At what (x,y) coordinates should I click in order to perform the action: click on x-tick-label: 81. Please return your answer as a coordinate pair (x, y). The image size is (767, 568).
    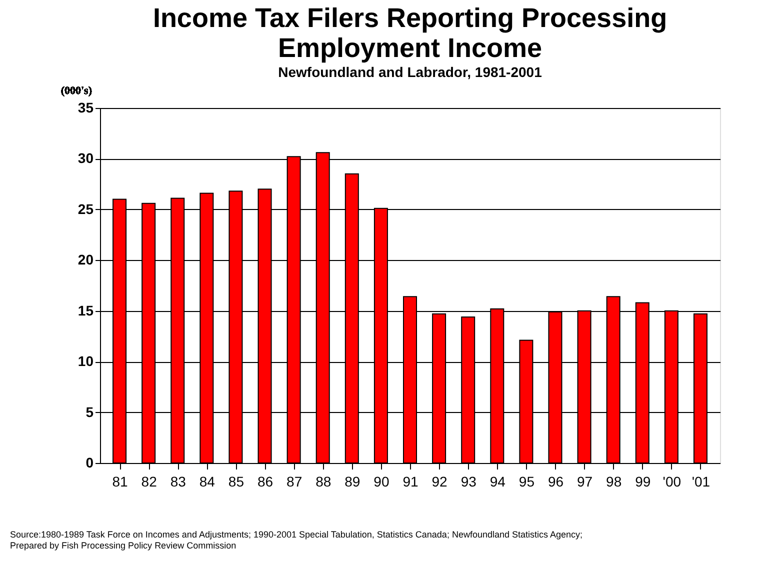
    Looking at the image, I should click on (120, 482).